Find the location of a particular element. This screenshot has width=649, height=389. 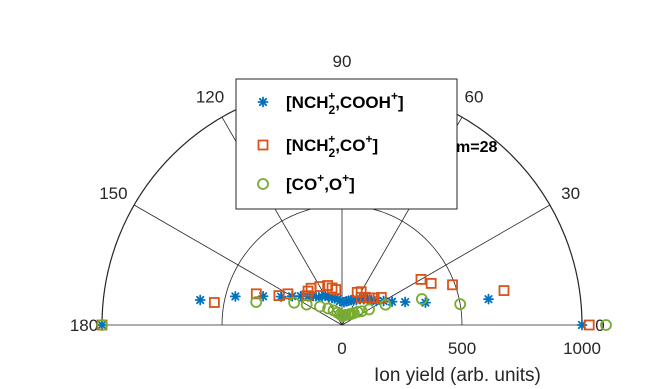

radius-tick-labels: 0 500 1000 is located at coordinates (469, 348).